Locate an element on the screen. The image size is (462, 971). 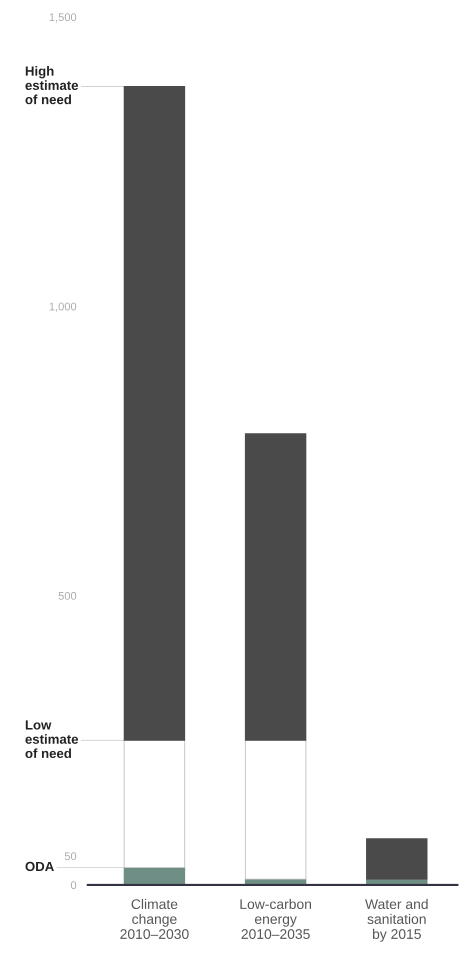
x-tick-label: Climate change 2010–2030 is located at coordinates (154, 918).